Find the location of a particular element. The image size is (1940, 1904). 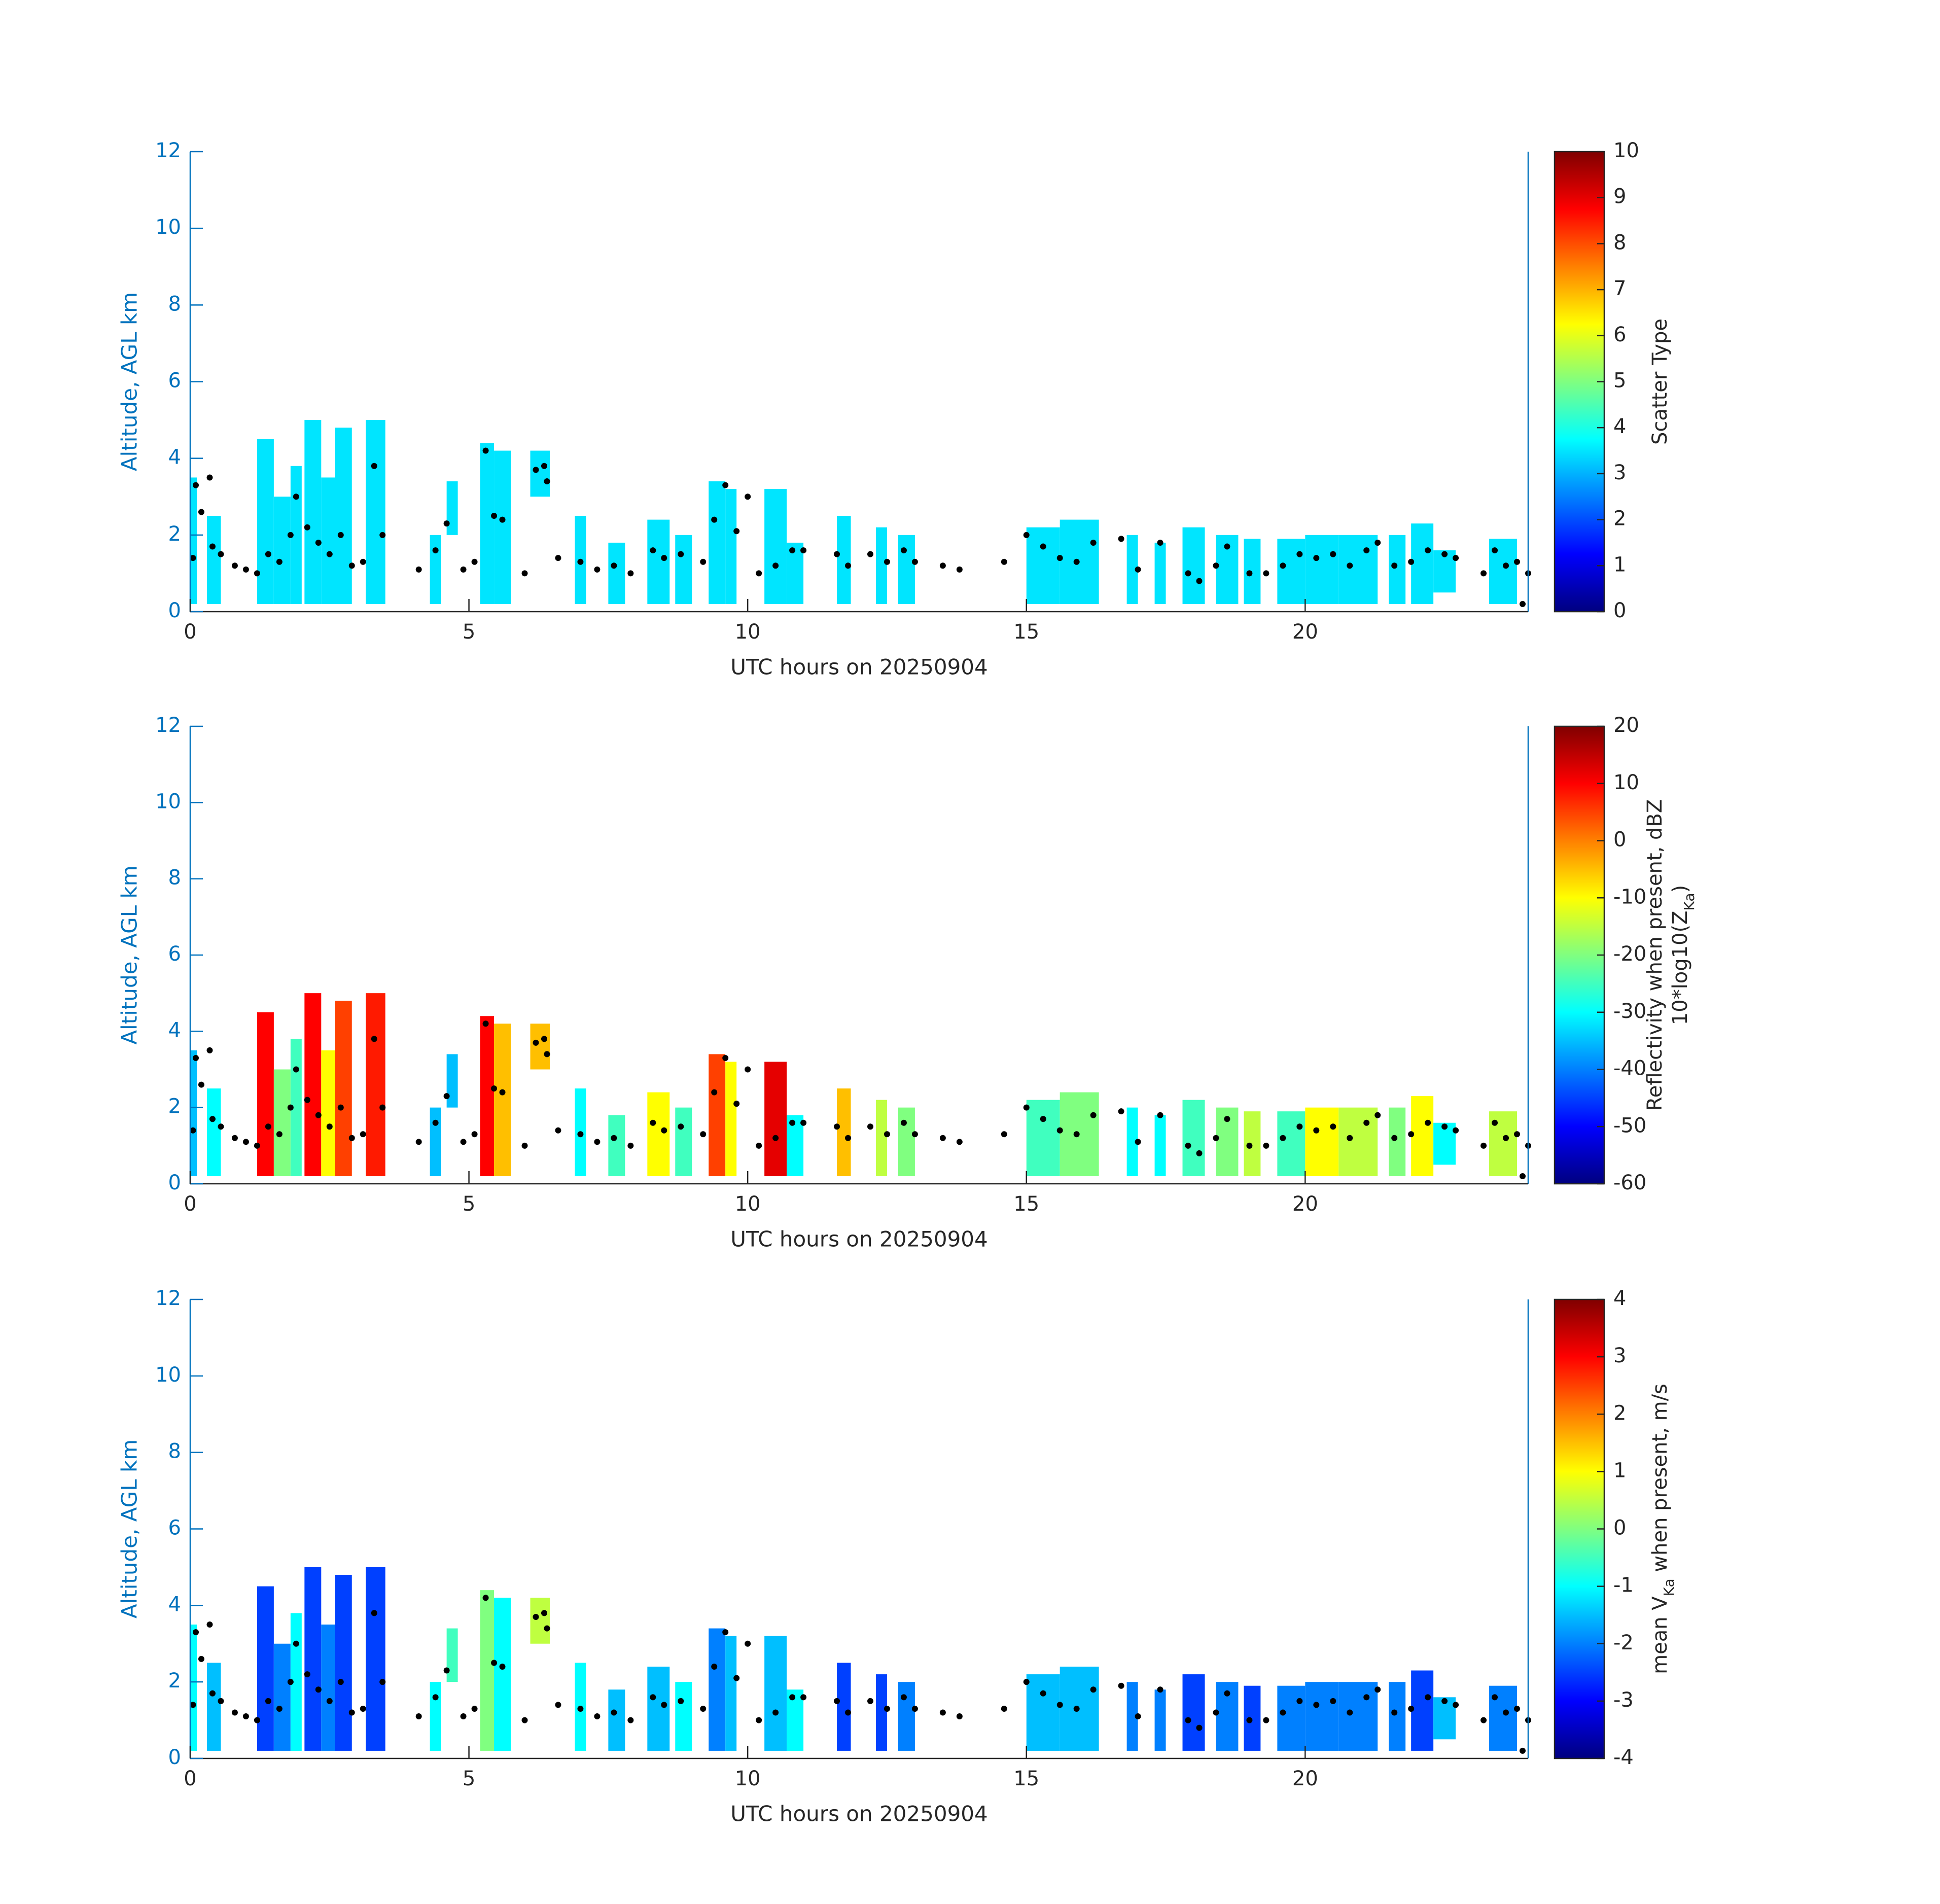

x-tick-label: 20 is located at coordinates (1305, 632).